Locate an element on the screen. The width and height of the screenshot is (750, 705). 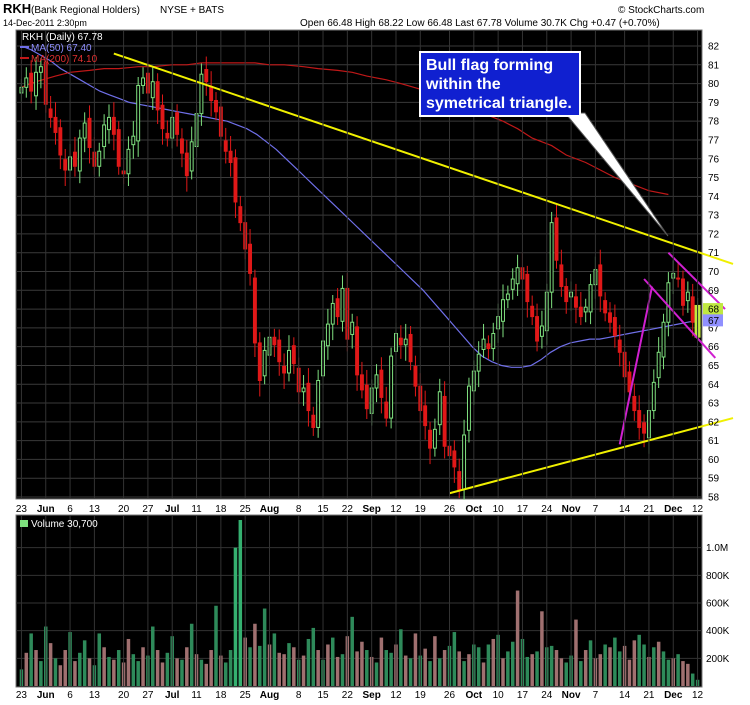
price-tick-label: 66 is located at coordinates (714, 347).